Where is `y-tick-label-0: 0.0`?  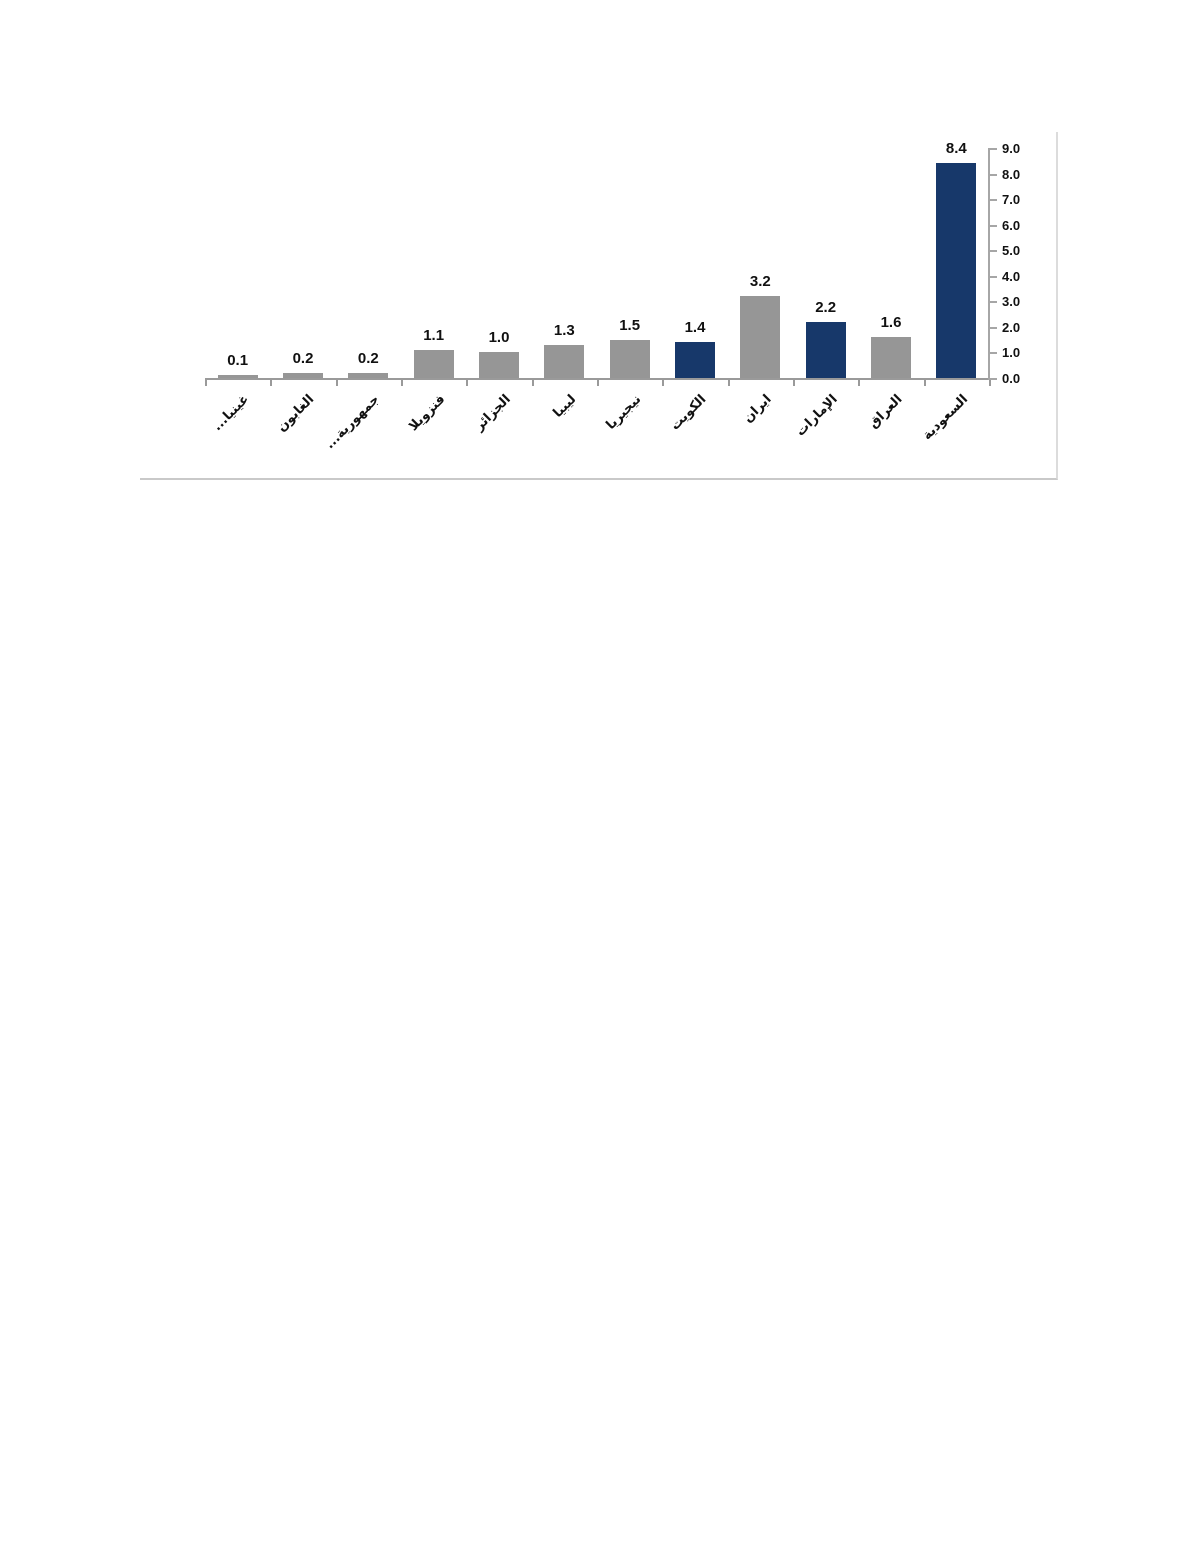 y-tick-label-0: 0.0 is located at coordinates (1011, 378).